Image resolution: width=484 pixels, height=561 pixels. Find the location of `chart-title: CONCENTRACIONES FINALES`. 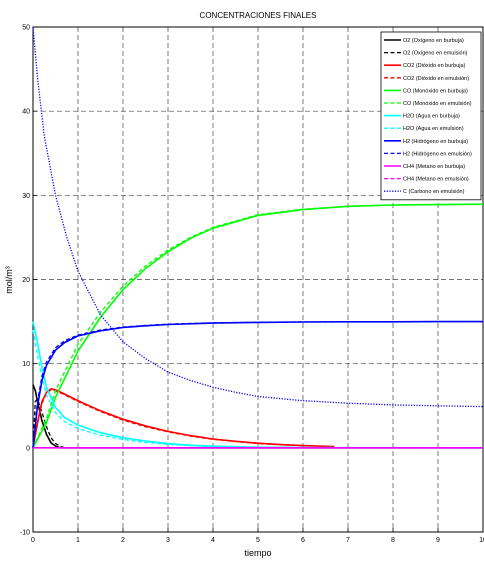

chart-title: CONCENTRACIONES FINALES is located at coordinates (258, 15).